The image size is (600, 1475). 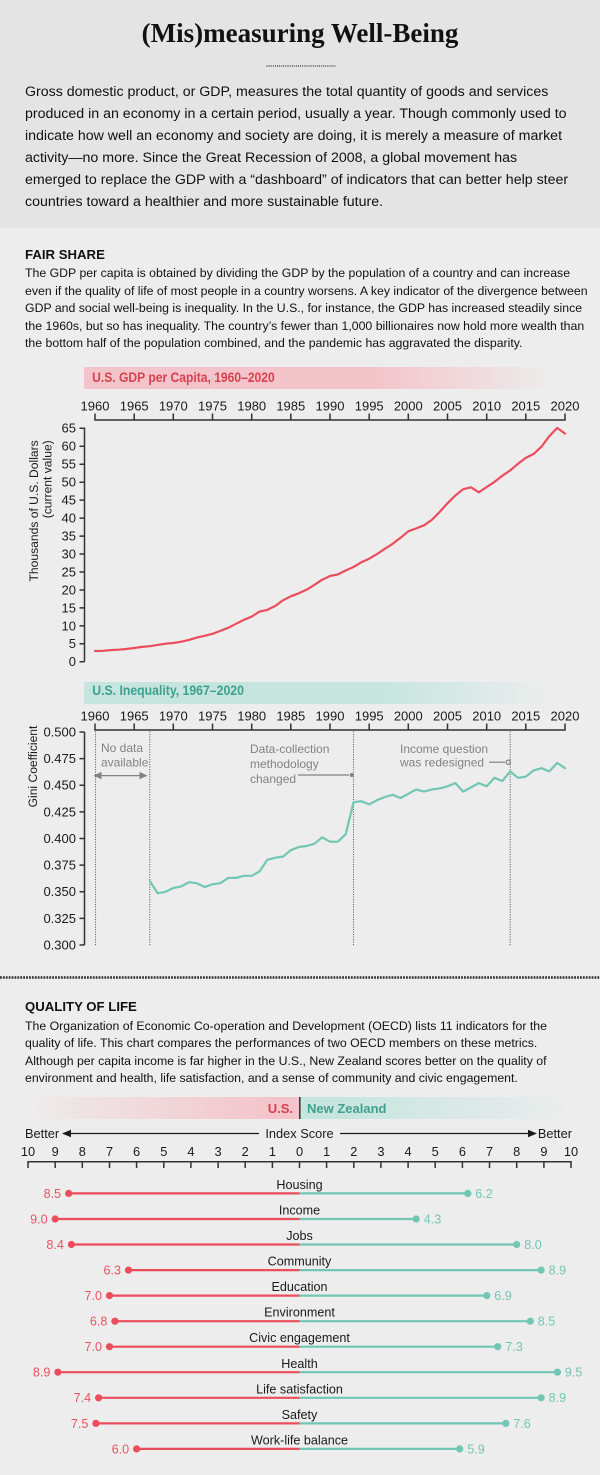 I want to click on svg-text: Data-collection, so click(x=289, y=749).